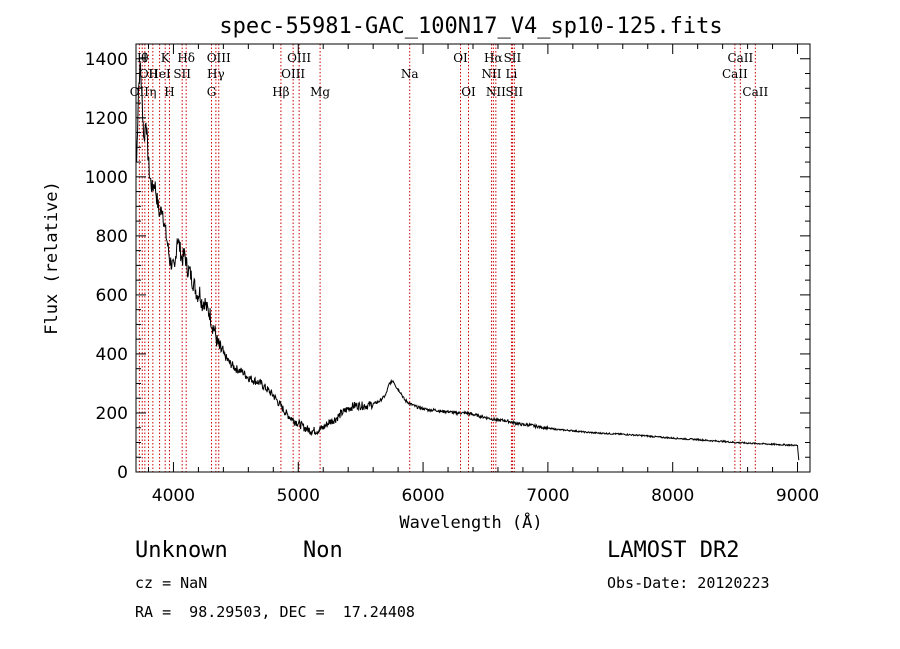 This screenshot has height=649, width=900. I want to click on y-tick-label: 1000, so click(106, 178).